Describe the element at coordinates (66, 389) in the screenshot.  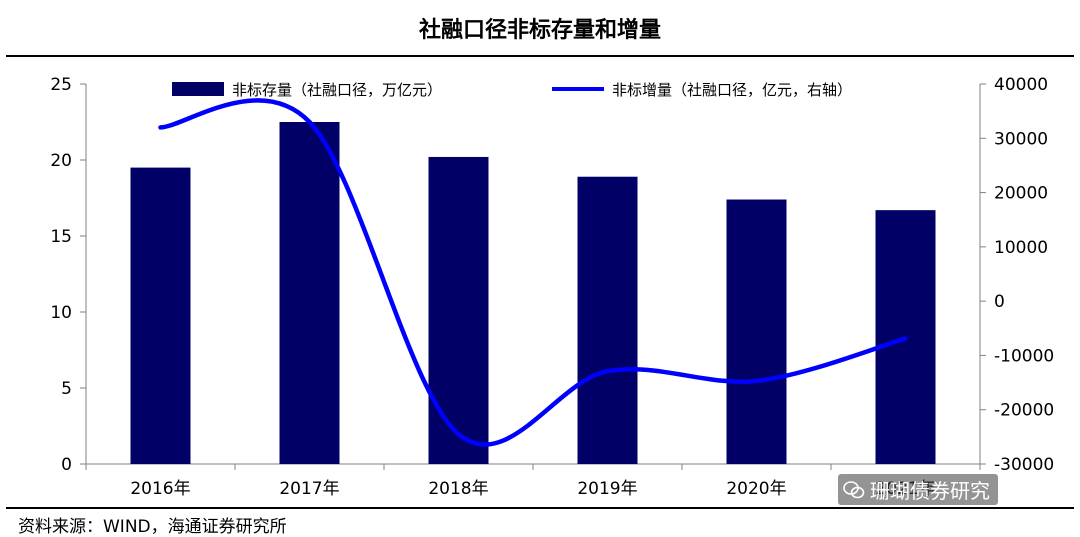
I see `y-left-tick-label: 5` at that location.